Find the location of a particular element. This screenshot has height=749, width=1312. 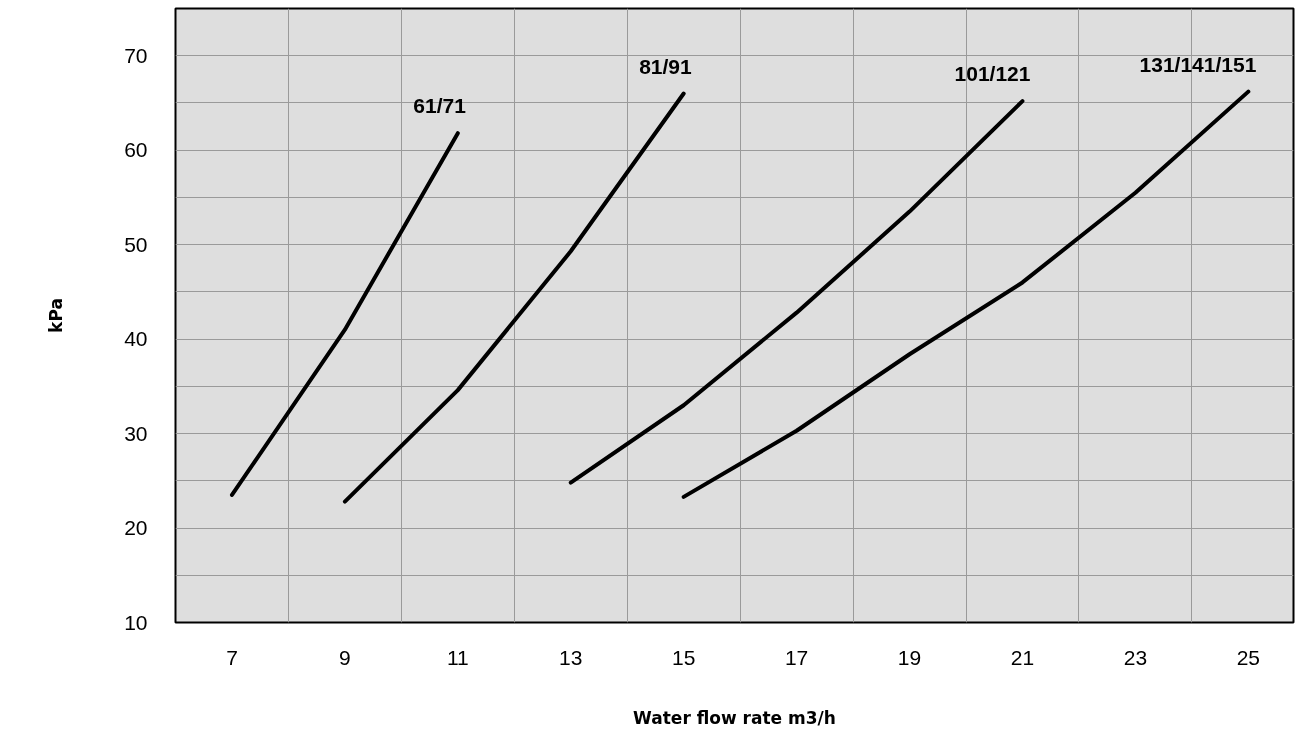

x-tick-label: 11 is located at coordinates (457, 657).